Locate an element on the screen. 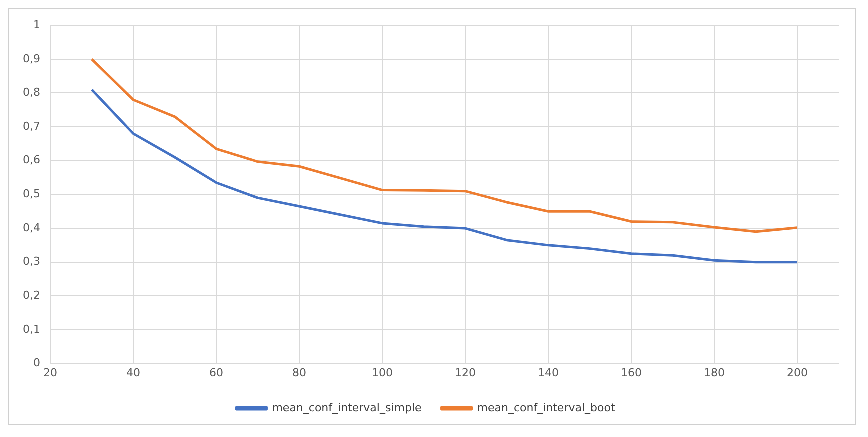 This screenshot has height=437, width=868. y-tick-label: 0,4 is located at coordinates (31, 227).